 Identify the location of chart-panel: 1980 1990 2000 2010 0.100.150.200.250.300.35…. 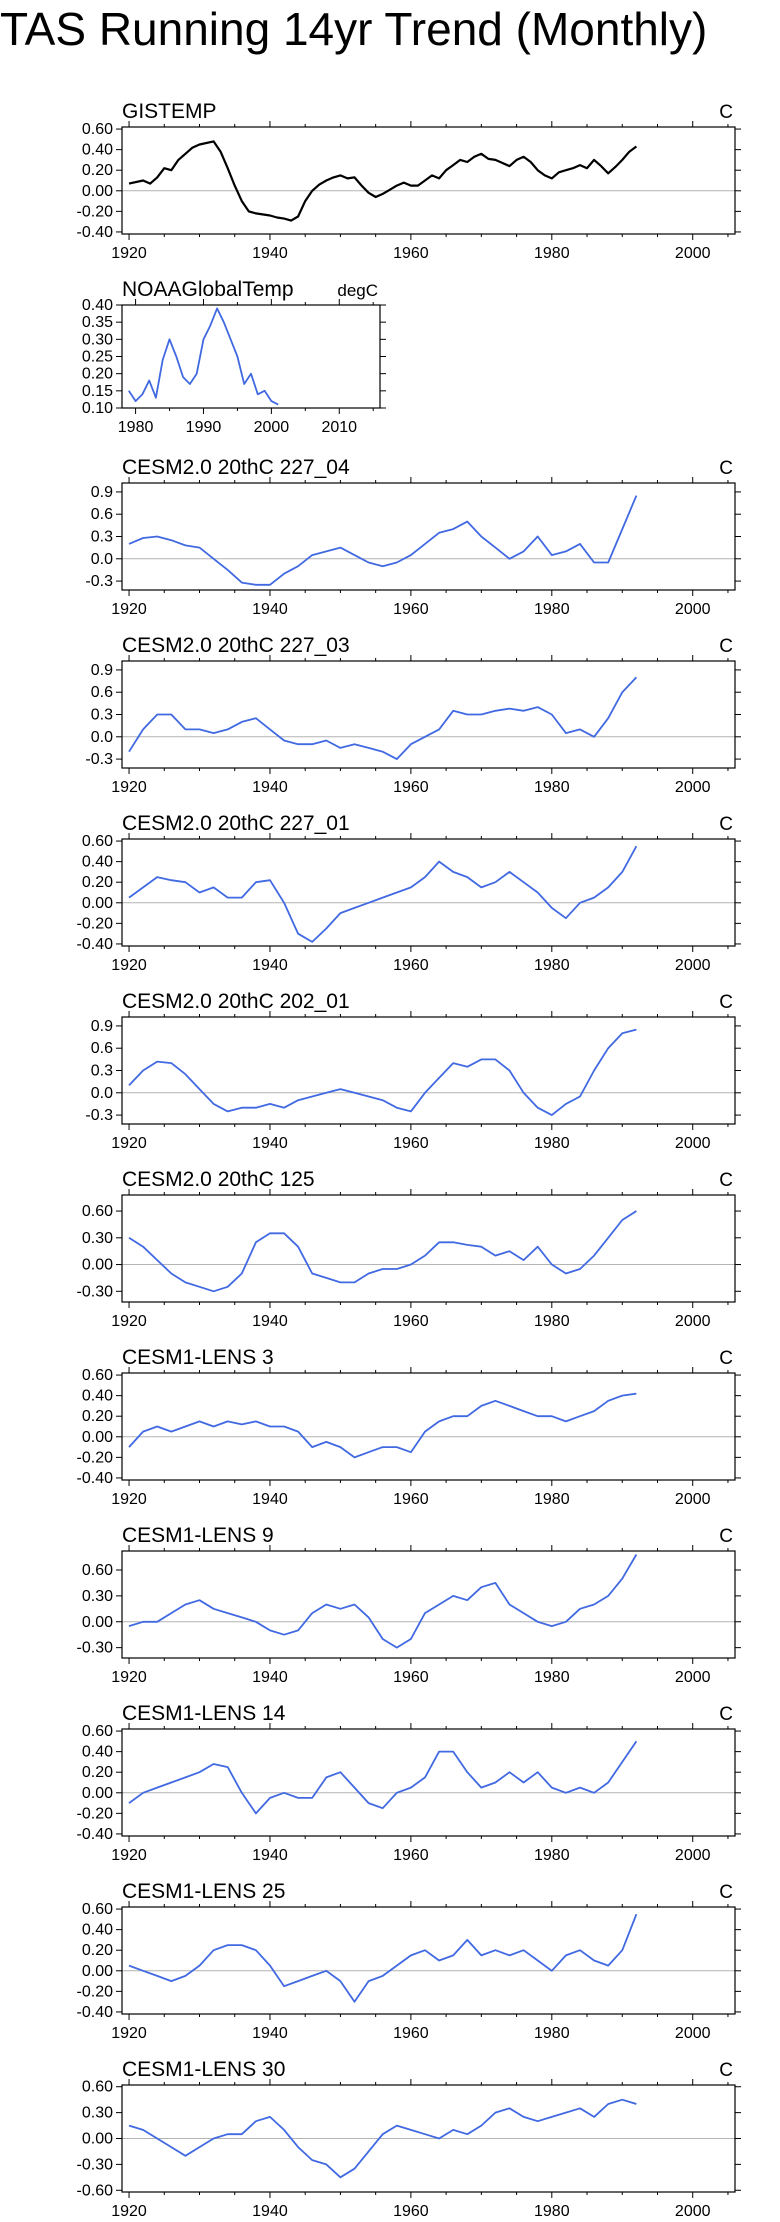
(234, 357).